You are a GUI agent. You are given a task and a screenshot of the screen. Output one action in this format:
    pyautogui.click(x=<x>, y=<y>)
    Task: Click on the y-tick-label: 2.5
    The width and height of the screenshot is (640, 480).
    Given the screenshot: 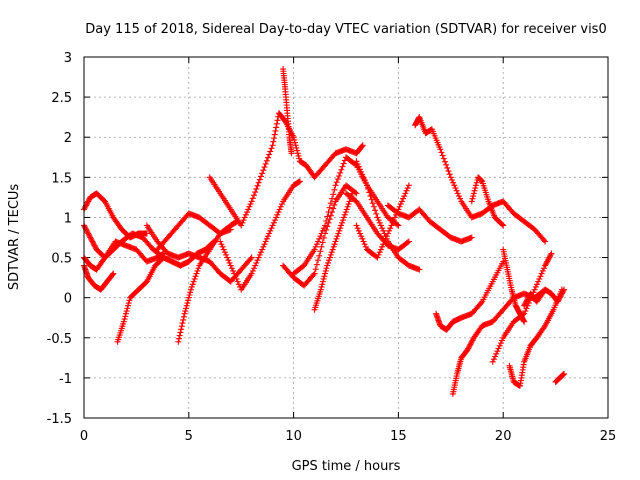 What is the action you would take?
    pyautogui.click(x=61, y=98)
    